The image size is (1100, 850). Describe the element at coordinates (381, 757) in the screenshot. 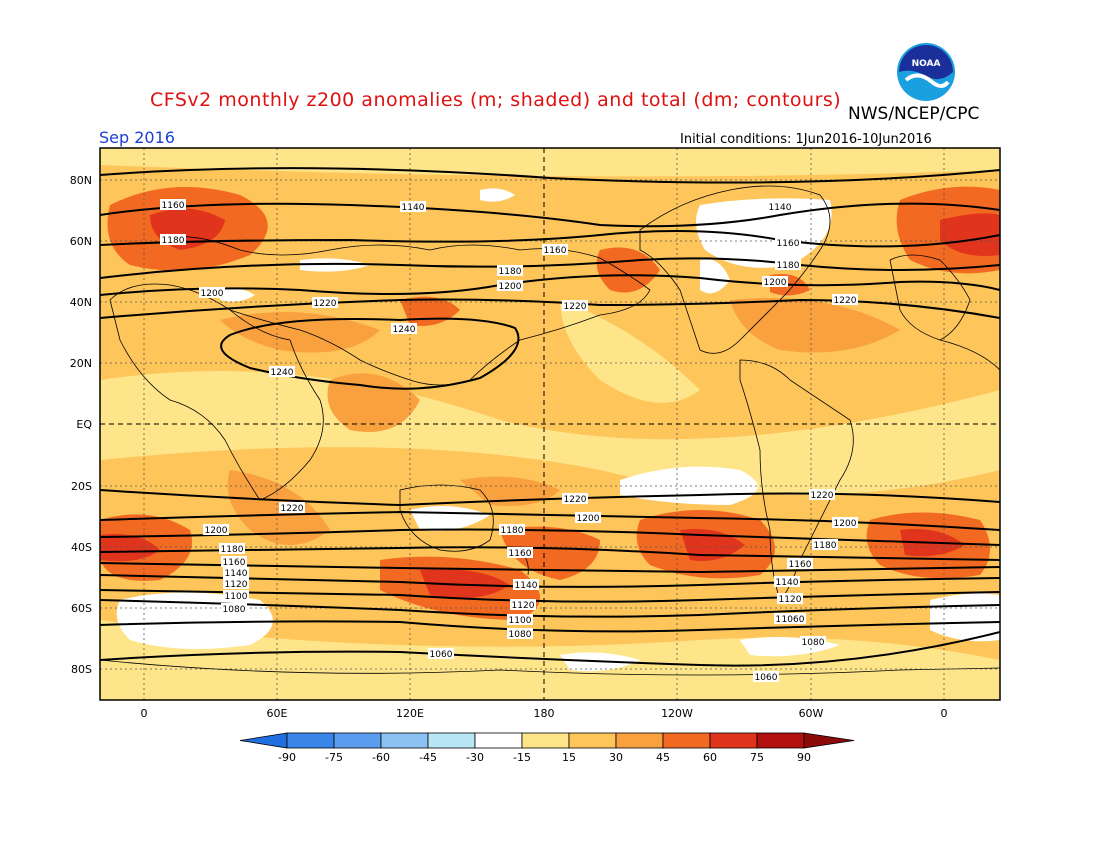

I see `colorbar-label: -60` at that location.